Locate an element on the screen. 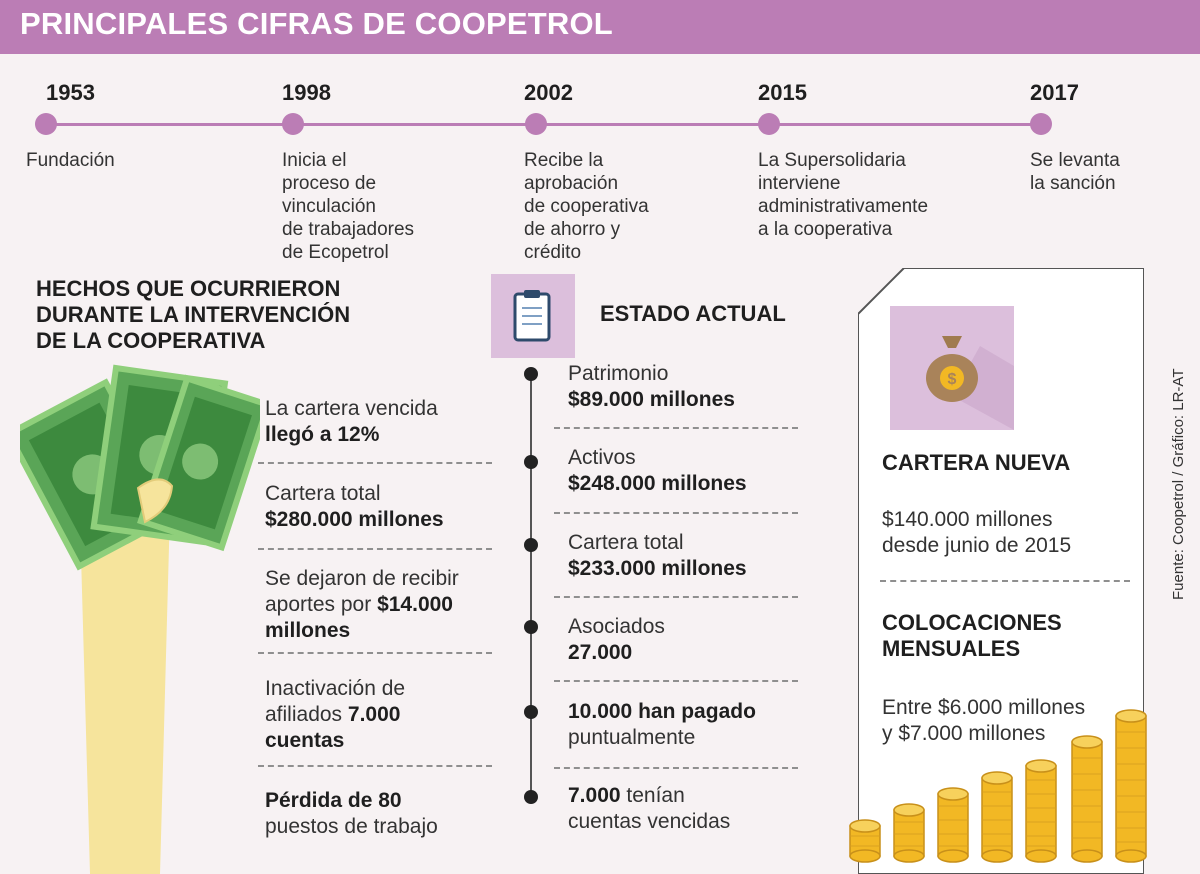 This screenshot has height=874, width=1200. monthly-line: Entre $6.000 millones is located at coordinates (984, 707).